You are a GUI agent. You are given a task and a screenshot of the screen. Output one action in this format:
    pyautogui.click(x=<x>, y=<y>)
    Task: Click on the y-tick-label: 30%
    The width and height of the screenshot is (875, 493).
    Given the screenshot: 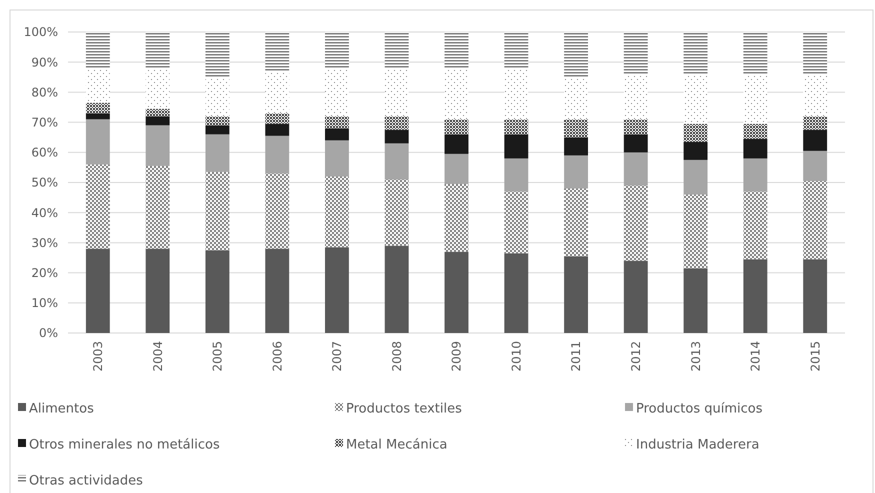 What is the action you would take?
    pyautogui.click(x=44, y=243)
    